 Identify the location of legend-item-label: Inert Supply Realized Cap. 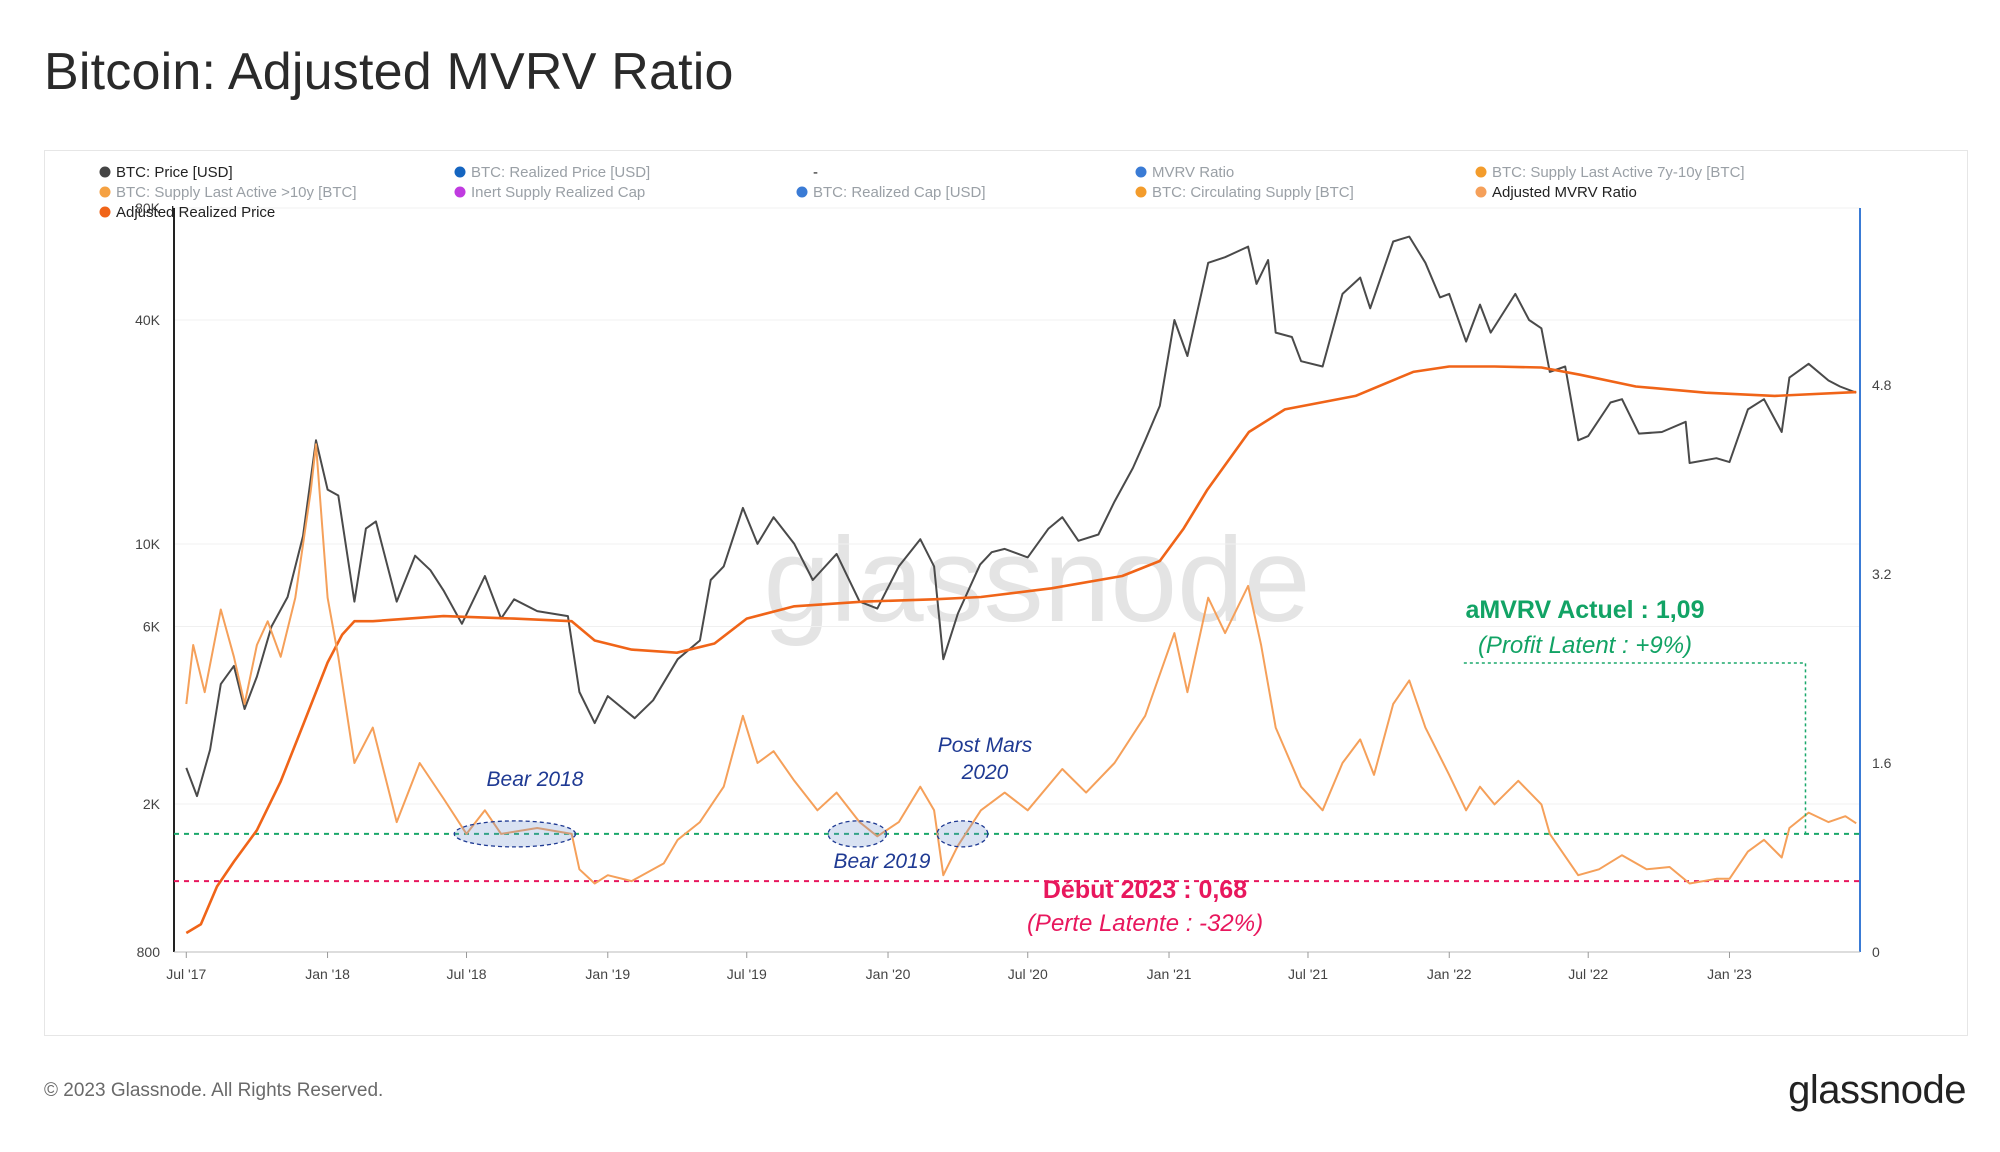
(558, 192).